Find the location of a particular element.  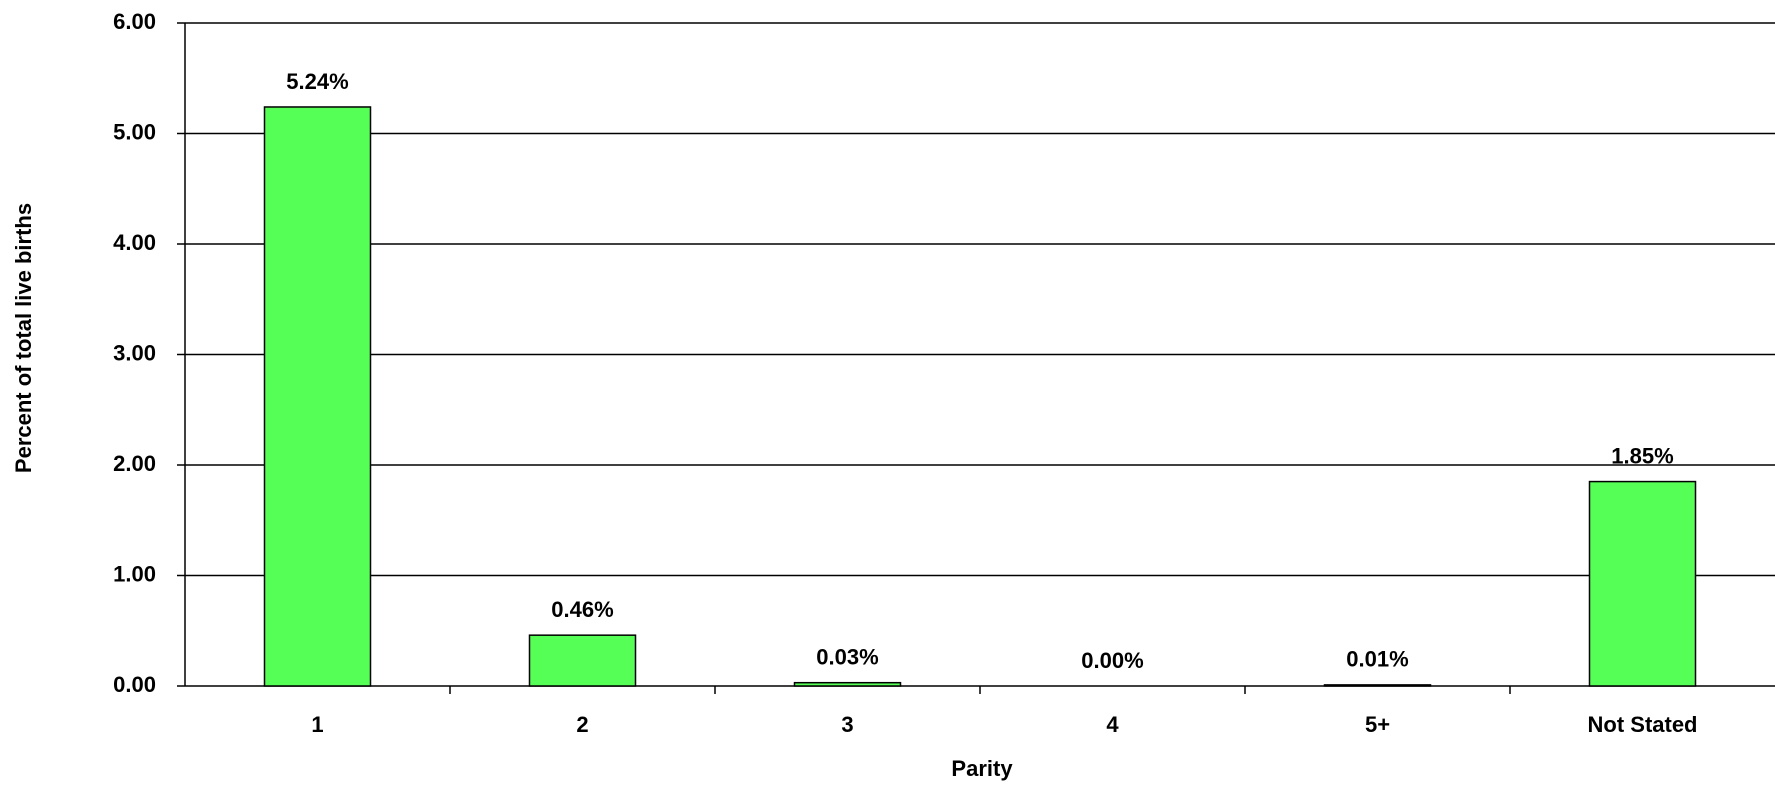

x-axis-title: Parity is located at coordinates (982, 768).